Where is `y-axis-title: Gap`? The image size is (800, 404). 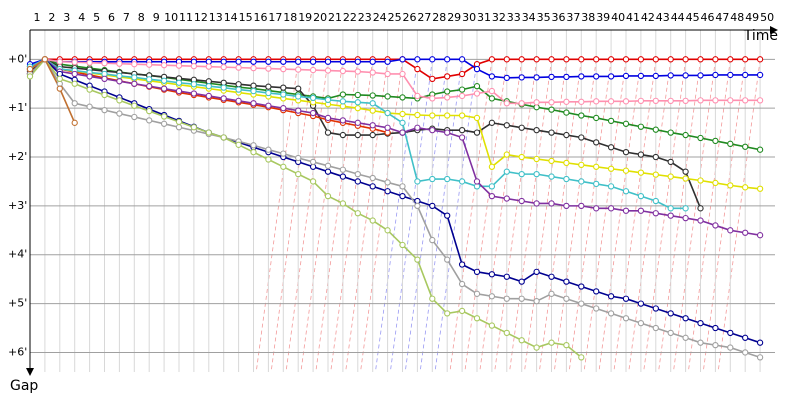 y-axis-title: Gap is located at coordinates (24, 386).